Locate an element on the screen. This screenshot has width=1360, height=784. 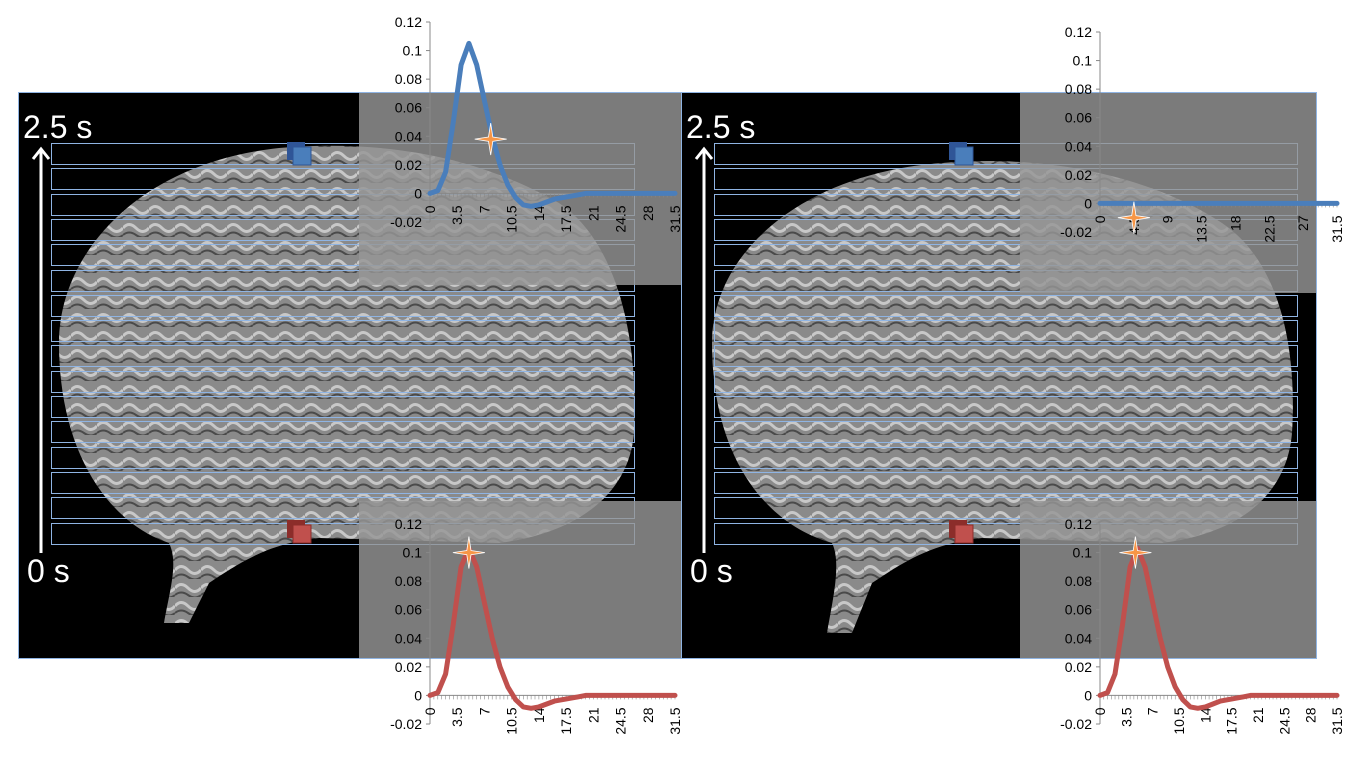
bottom-voxel-icon is located at coordinates (961, 532).